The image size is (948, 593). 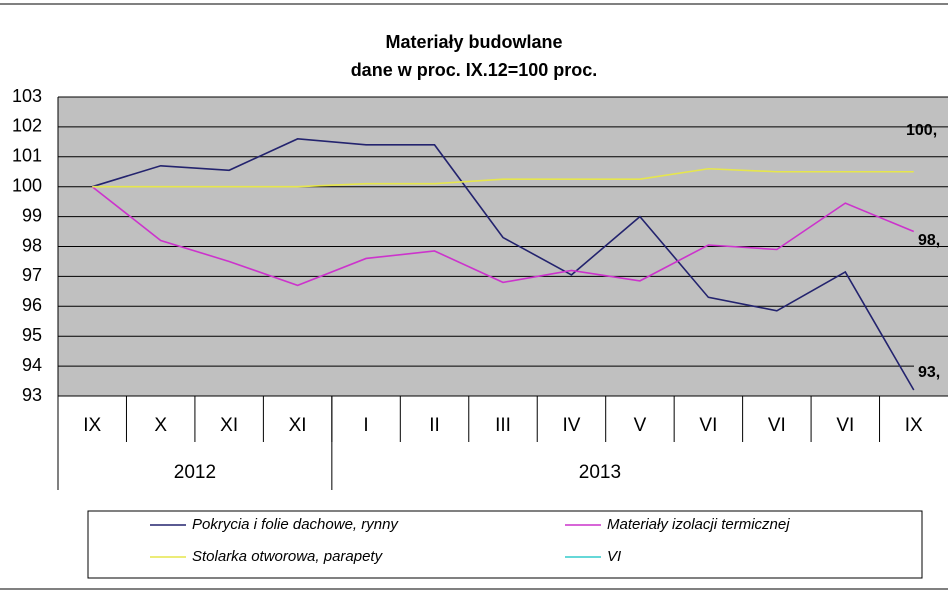 What do you see at coordinates (32, 335) in the screenshot?
I see `y-tick-label: 95` at bounding box center [32, 335].